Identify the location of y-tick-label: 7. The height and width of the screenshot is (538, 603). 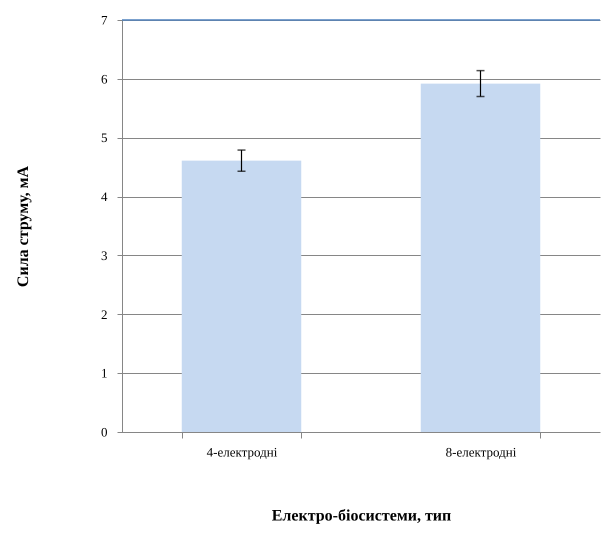
(104, 20).